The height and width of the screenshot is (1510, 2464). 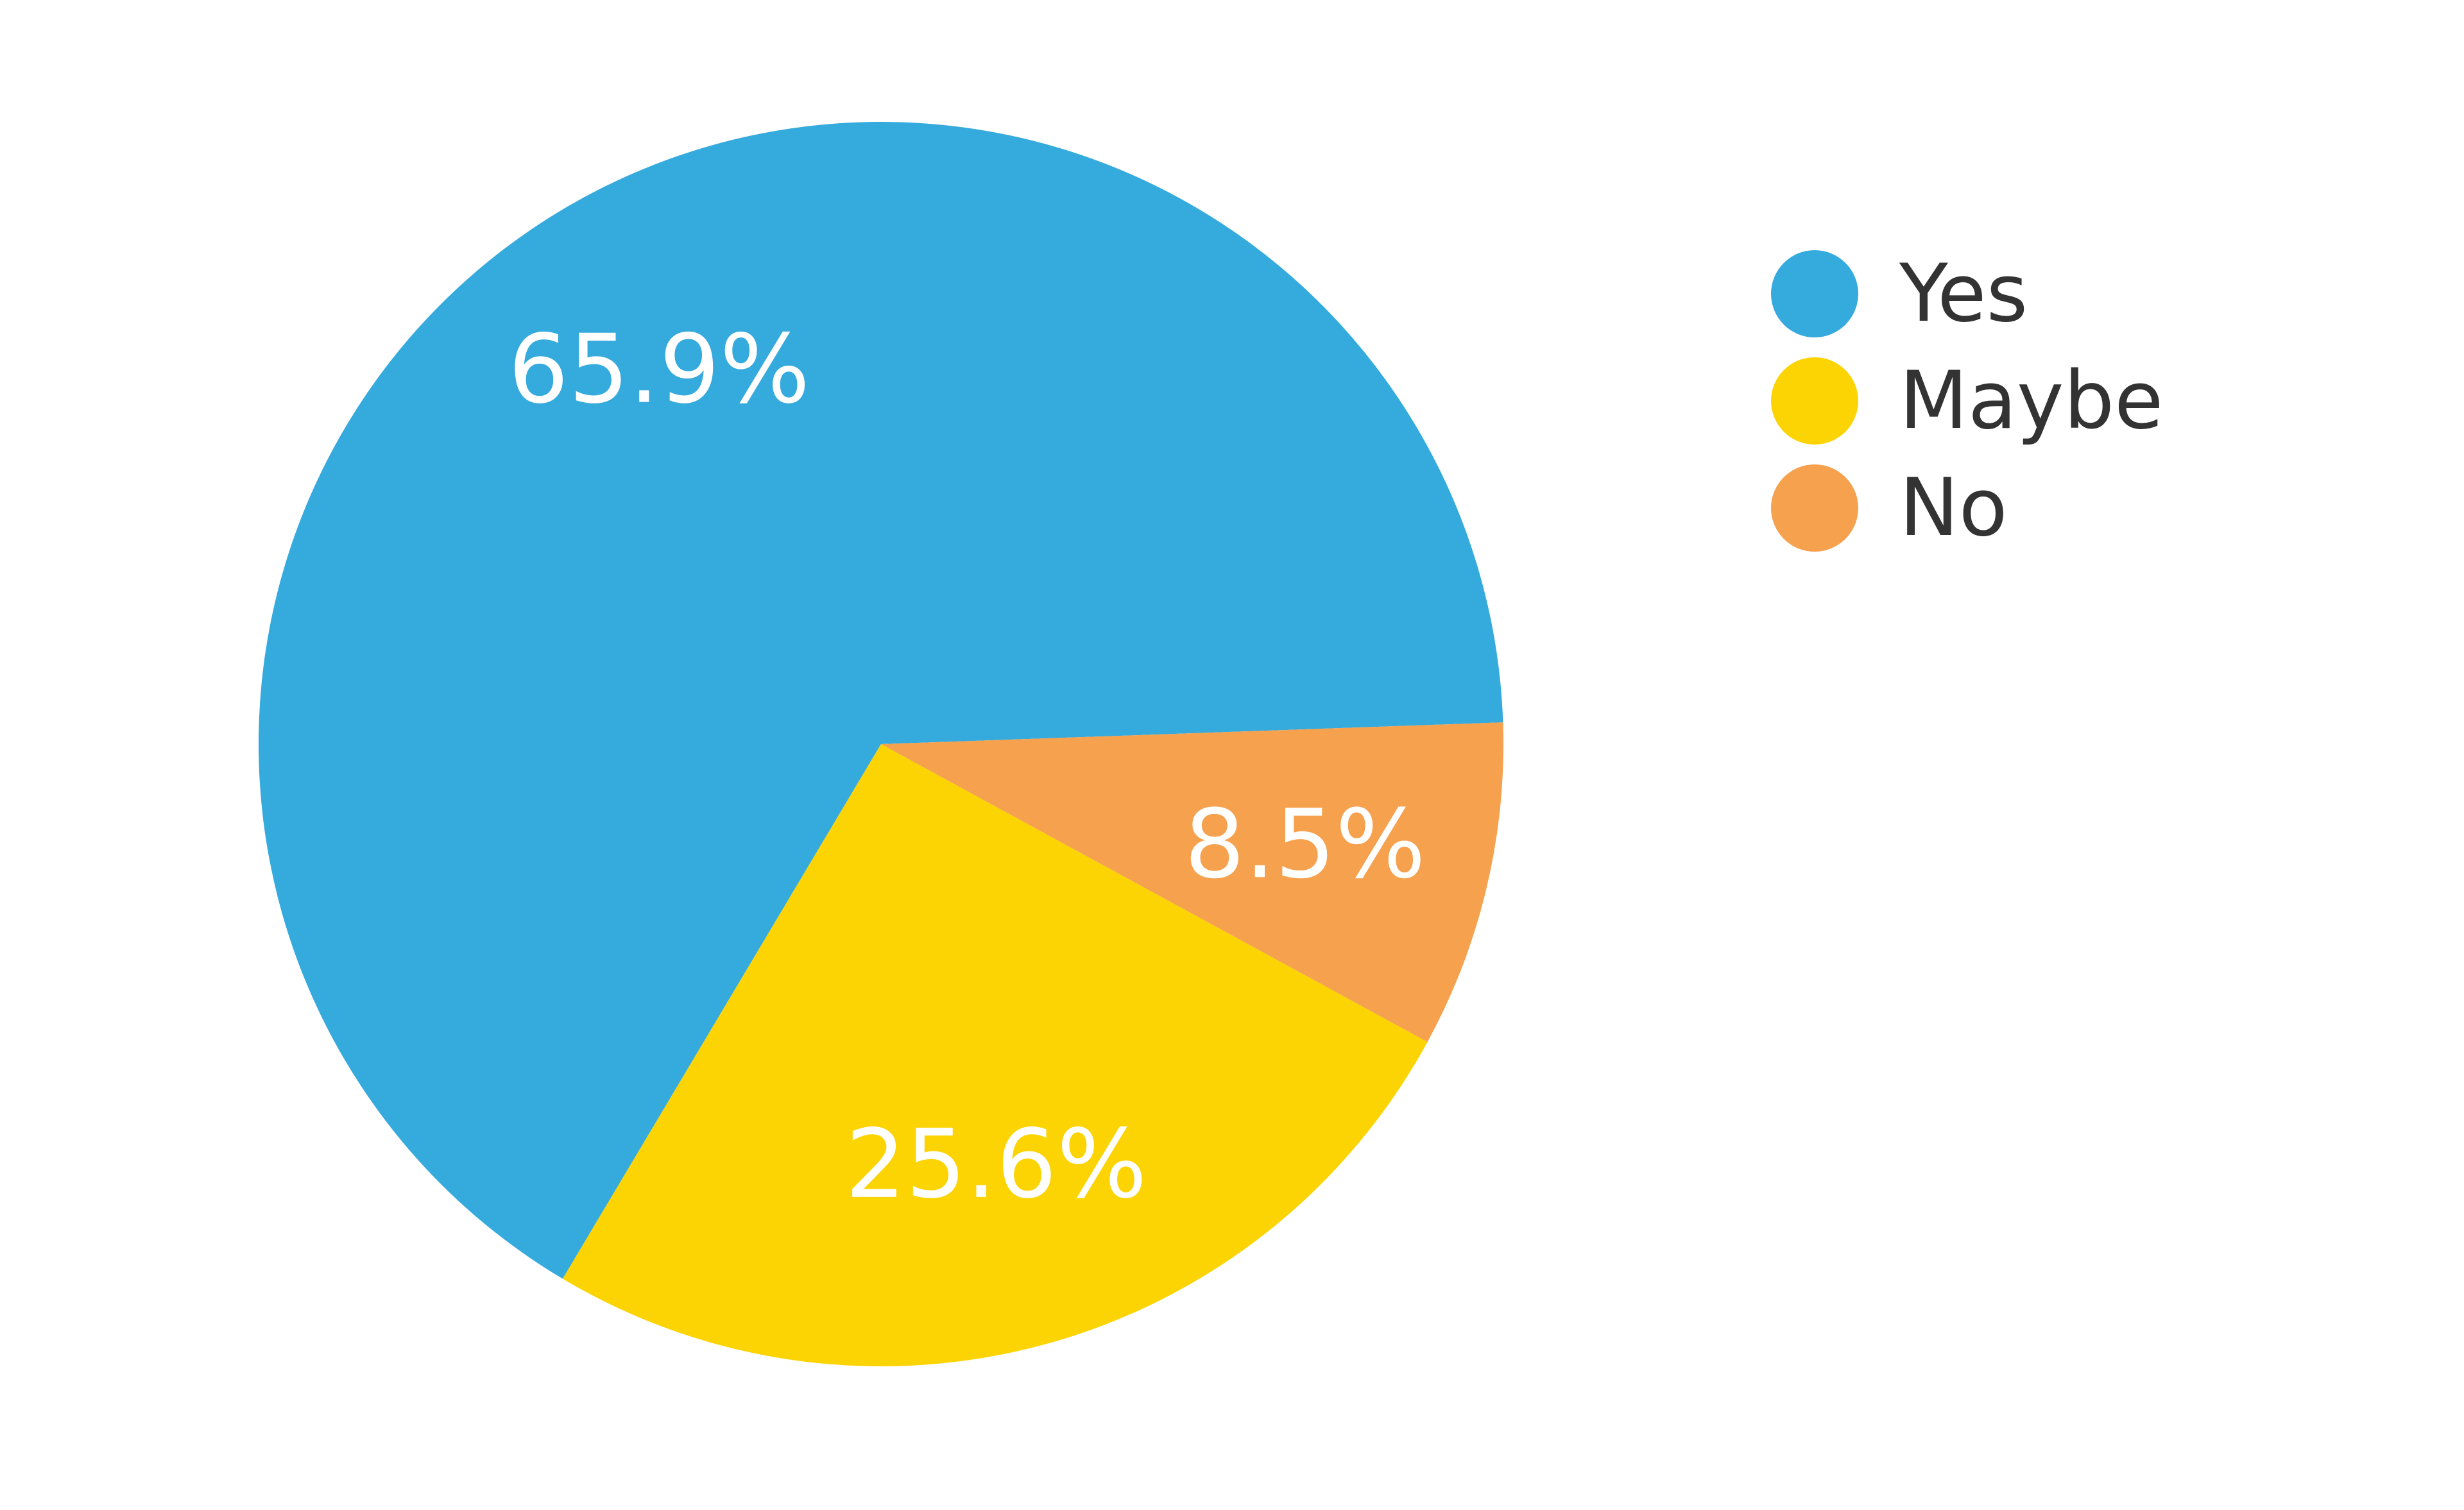 I want to click on legend-swatch-maybe, so click(x=1815, y=401).